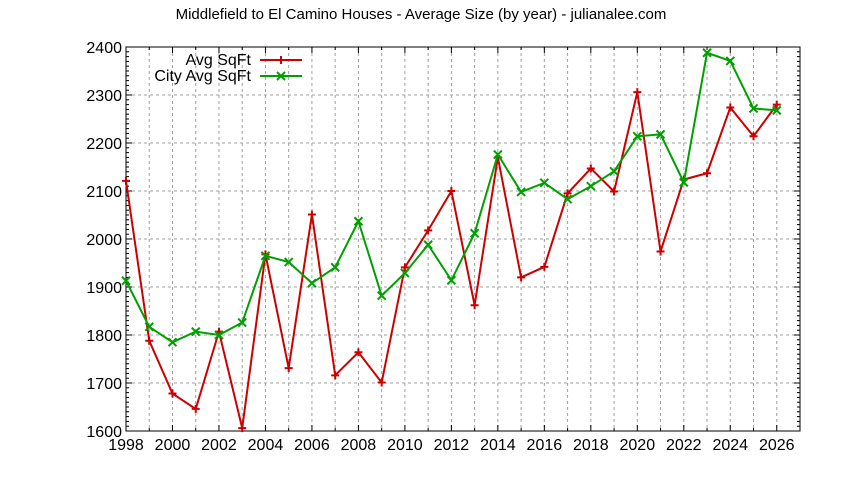  What do you see at coordinates (359, 445) in the screenshot?
I see `x-tick-label: 2008` at bounding box center [359, 445].